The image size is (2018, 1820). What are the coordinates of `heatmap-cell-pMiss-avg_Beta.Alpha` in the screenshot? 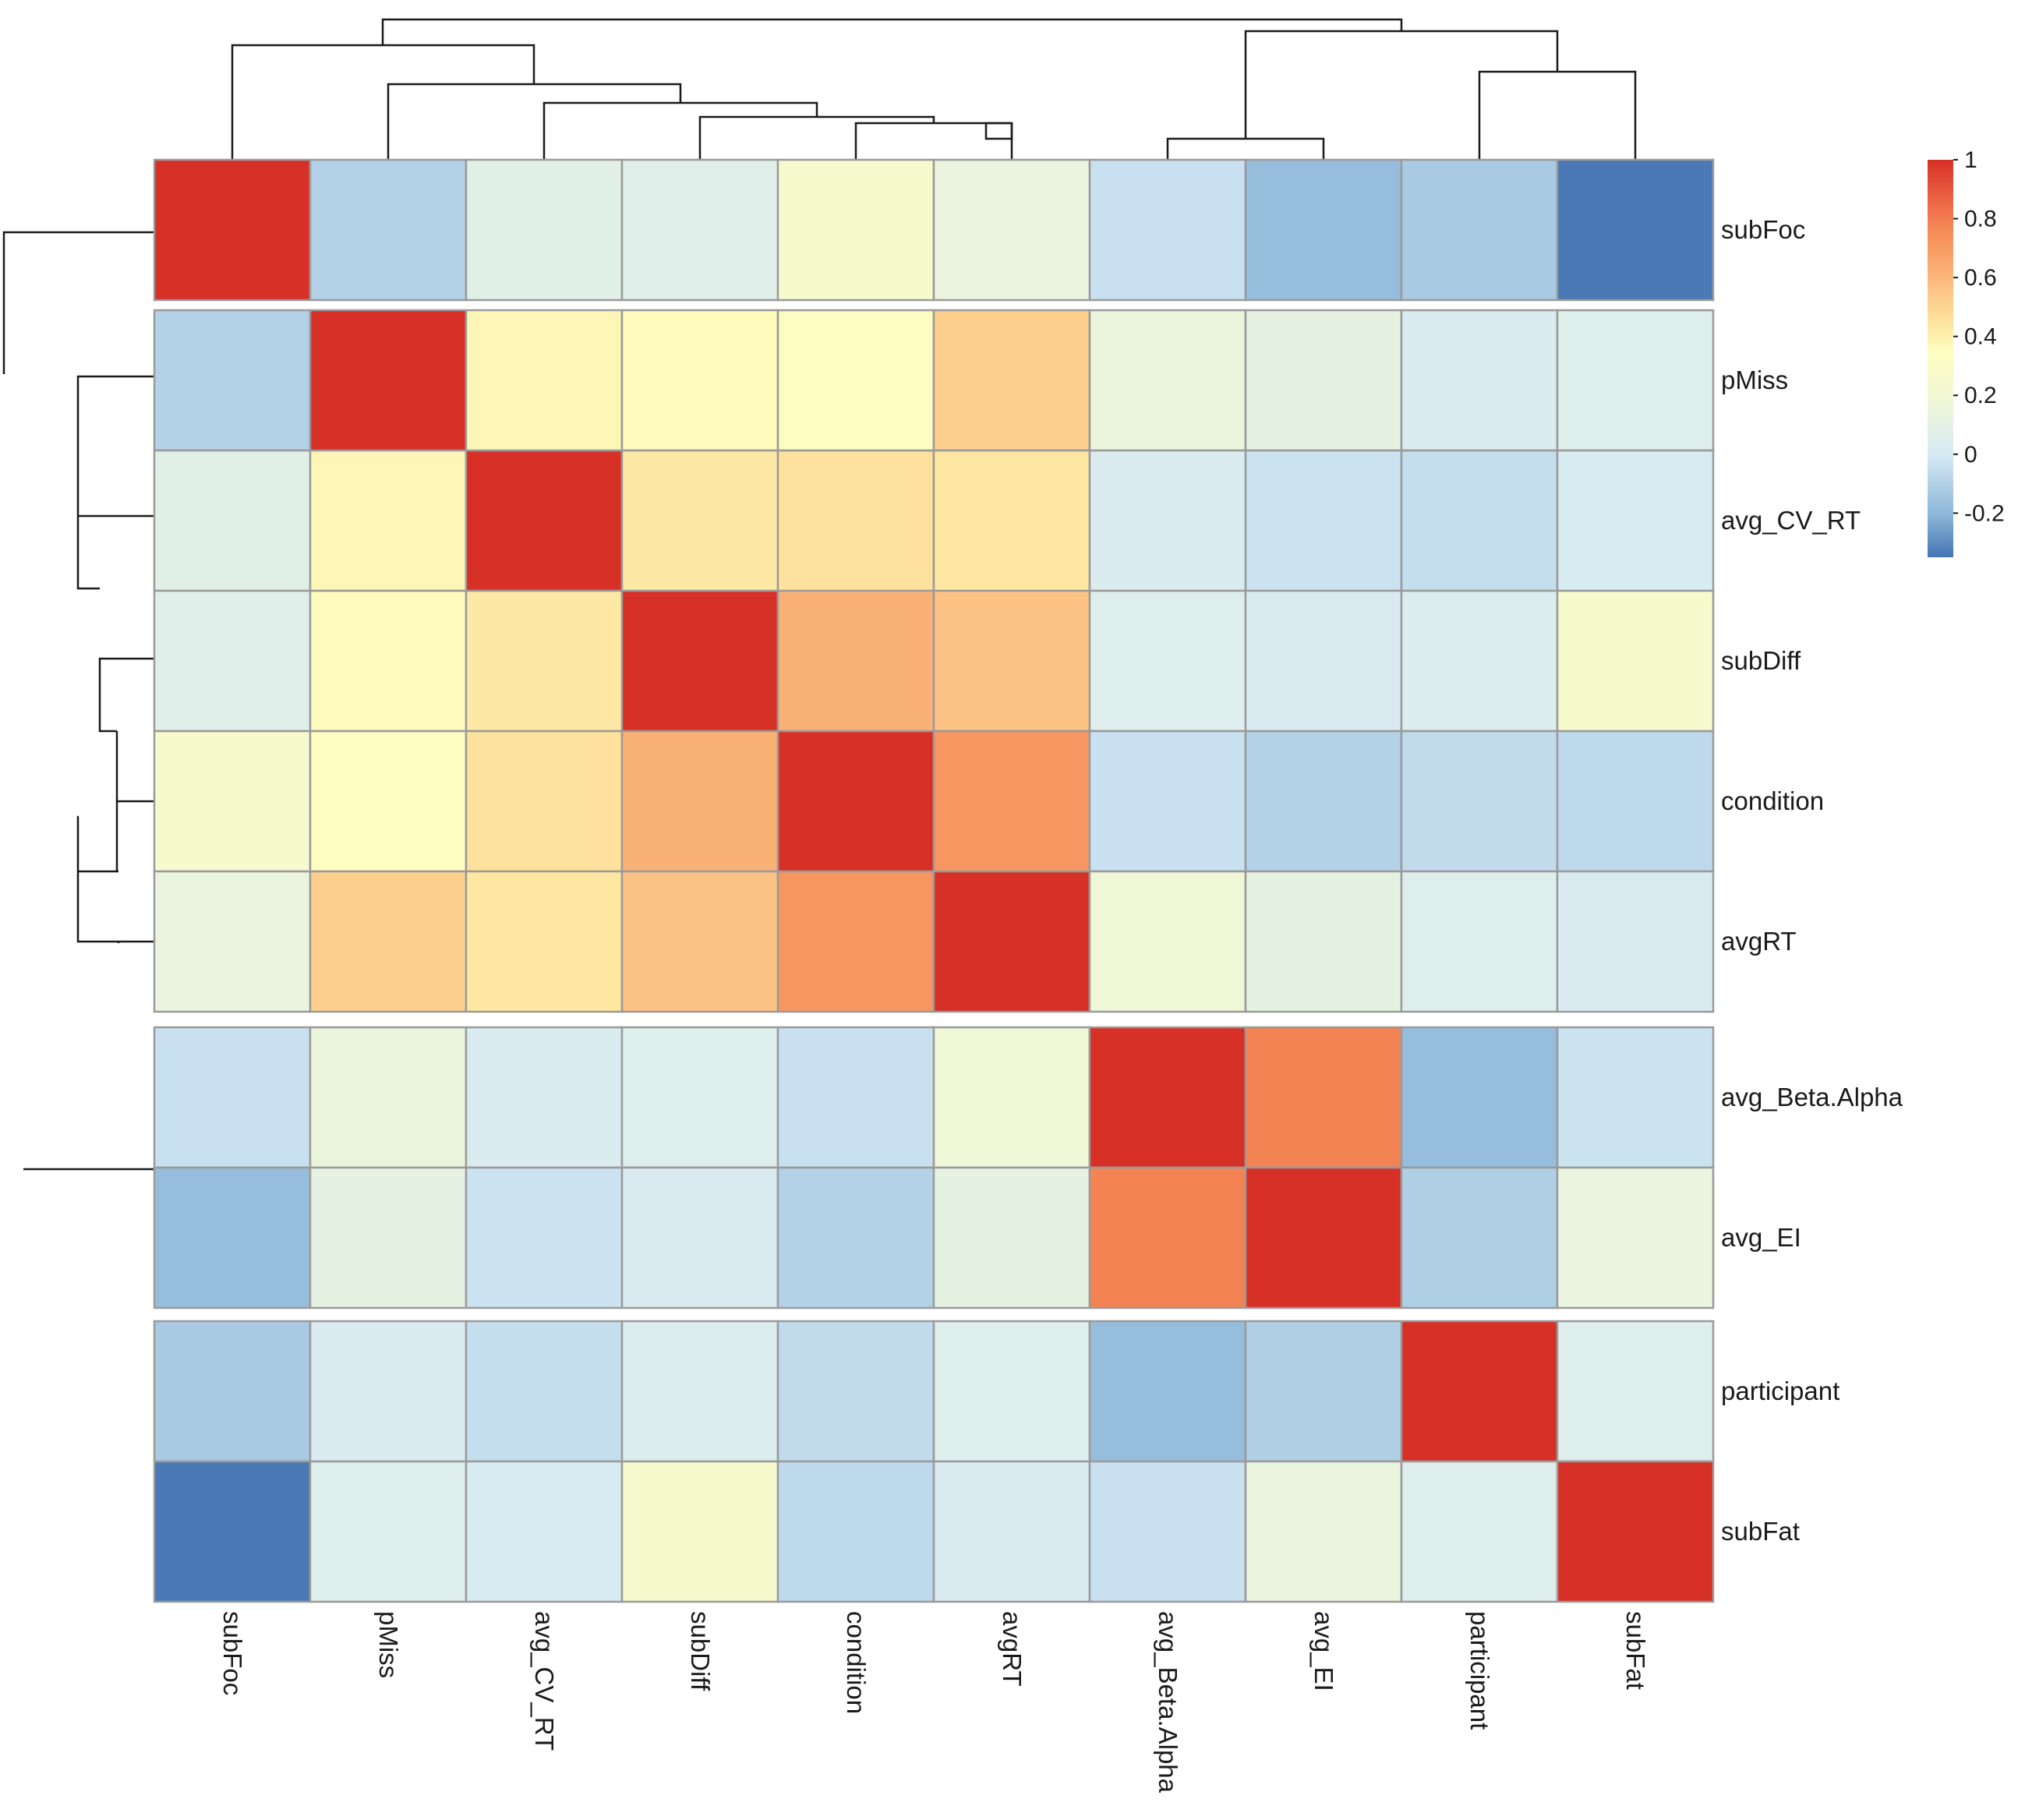 It's located at (1167, 381).